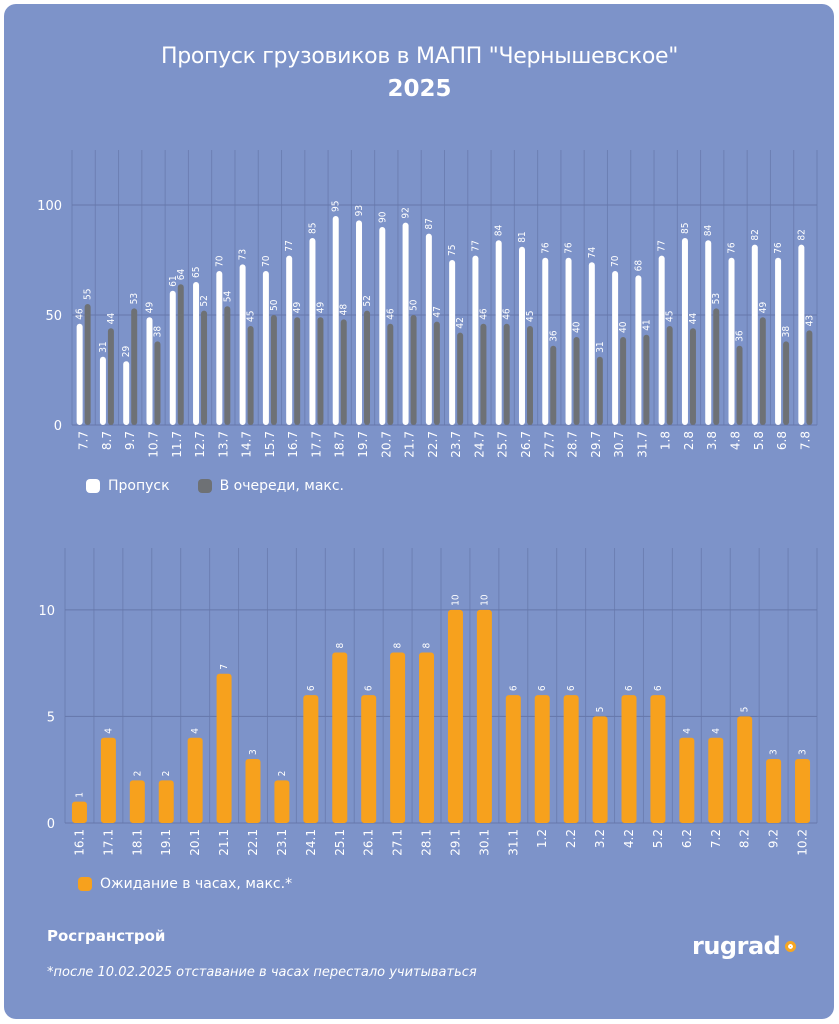 This screenshot has height=1024, width=839. What do you see at coordinates (745, 710) in the screenshot?
I see `data-label: 5` at bounding box center [745, 710].